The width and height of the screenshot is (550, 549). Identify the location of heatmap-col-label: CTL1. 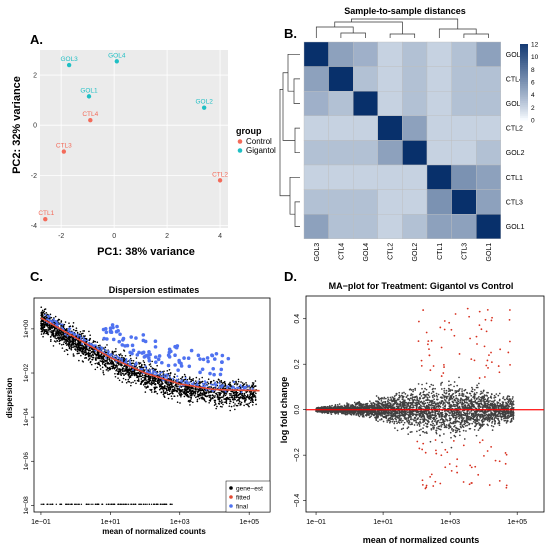
(440, 251).